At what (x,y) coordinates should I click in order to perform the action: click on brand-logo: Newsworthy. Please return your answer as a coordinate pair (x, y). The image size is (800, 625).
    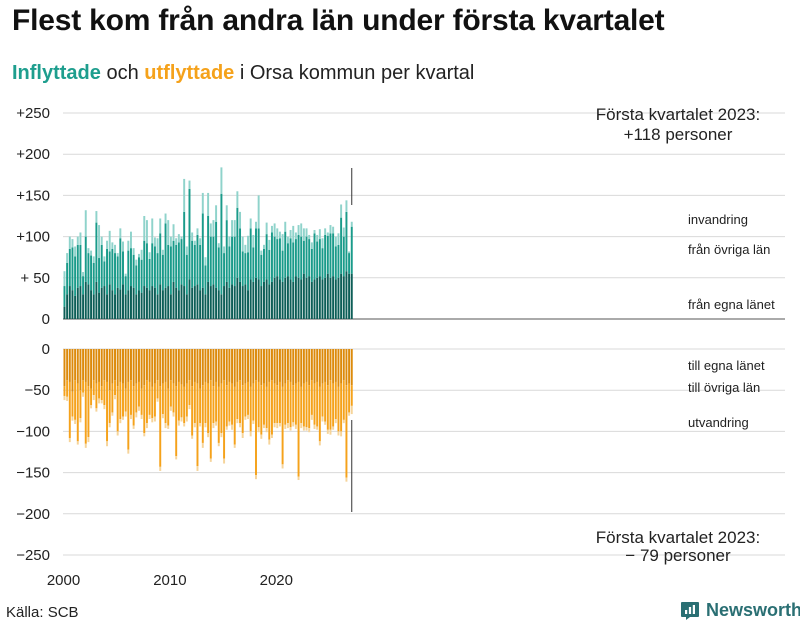
    Looking at the image, I should click on (740, 610).